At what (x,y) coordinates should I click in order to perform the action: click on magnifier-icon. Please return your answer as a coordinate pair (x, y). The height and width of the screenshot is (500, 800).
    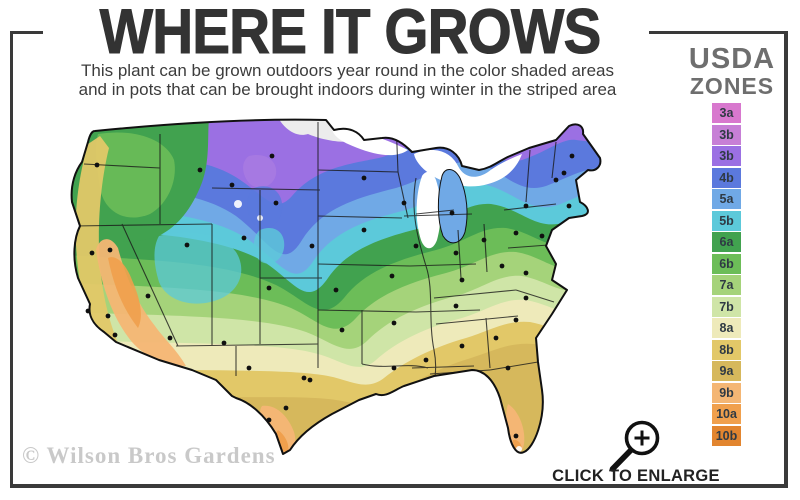
    Looking at the image, I should click on (634, 444).